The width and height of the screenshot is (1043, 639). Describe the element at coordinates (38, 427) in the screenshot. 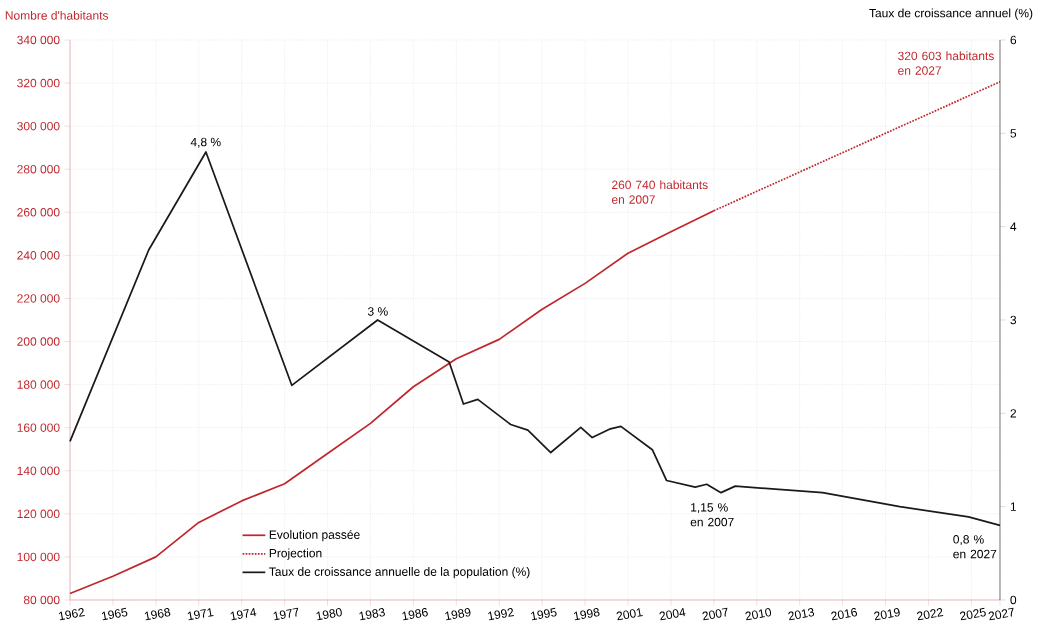

I see `y-tick-label: 160 000` at that location.